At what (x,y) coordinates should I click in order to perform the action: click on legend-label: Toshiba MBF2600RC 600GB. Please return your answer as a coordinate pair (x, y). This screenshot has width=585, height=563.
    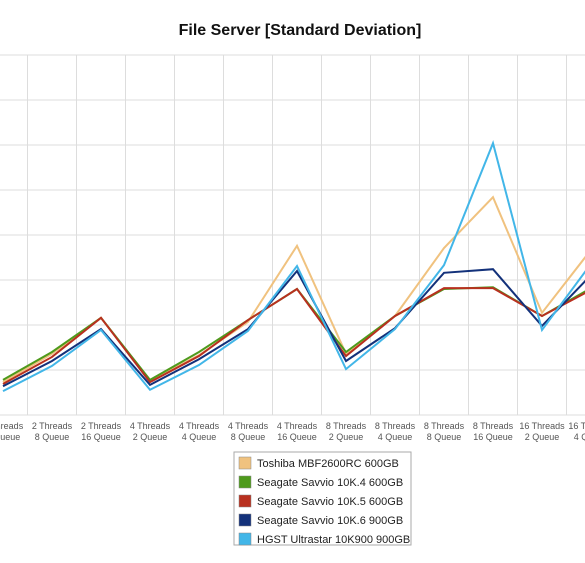
    Looking at the image, I should click on (328, 464).